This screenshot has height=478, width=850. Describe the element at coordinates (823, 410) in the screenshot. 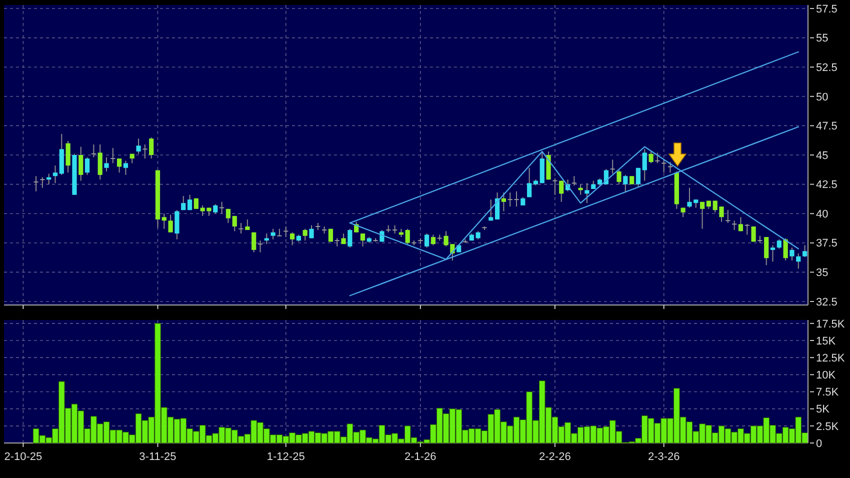

I see `y-tick-label: 5K` at that location.